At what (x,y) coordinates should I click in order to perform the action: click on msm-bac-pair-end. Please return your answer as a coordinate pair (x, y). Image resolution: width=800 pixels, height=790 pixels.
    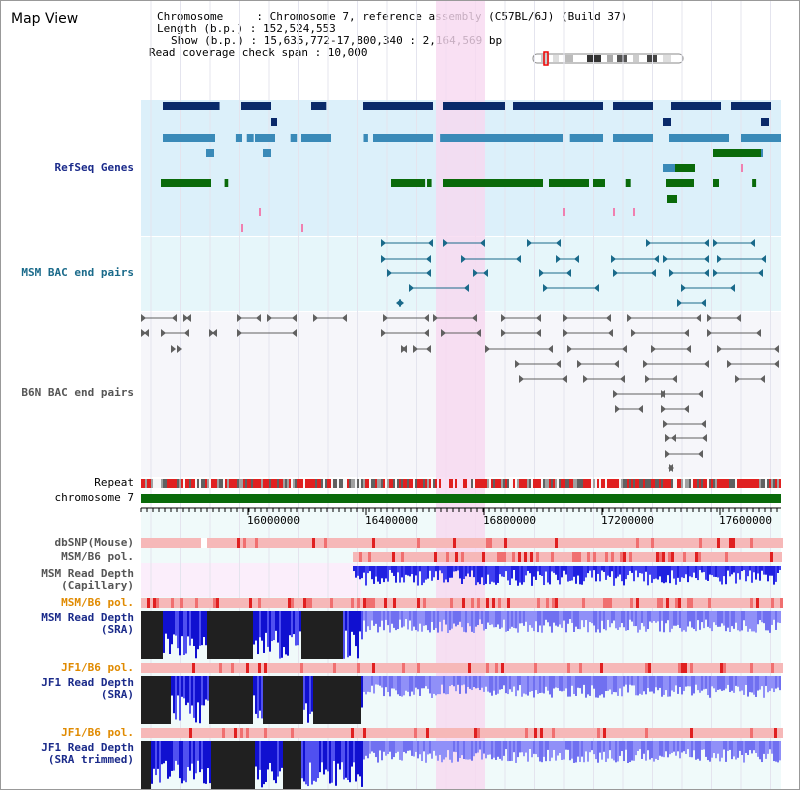
    Looking at the image, I should click on (428, 273).